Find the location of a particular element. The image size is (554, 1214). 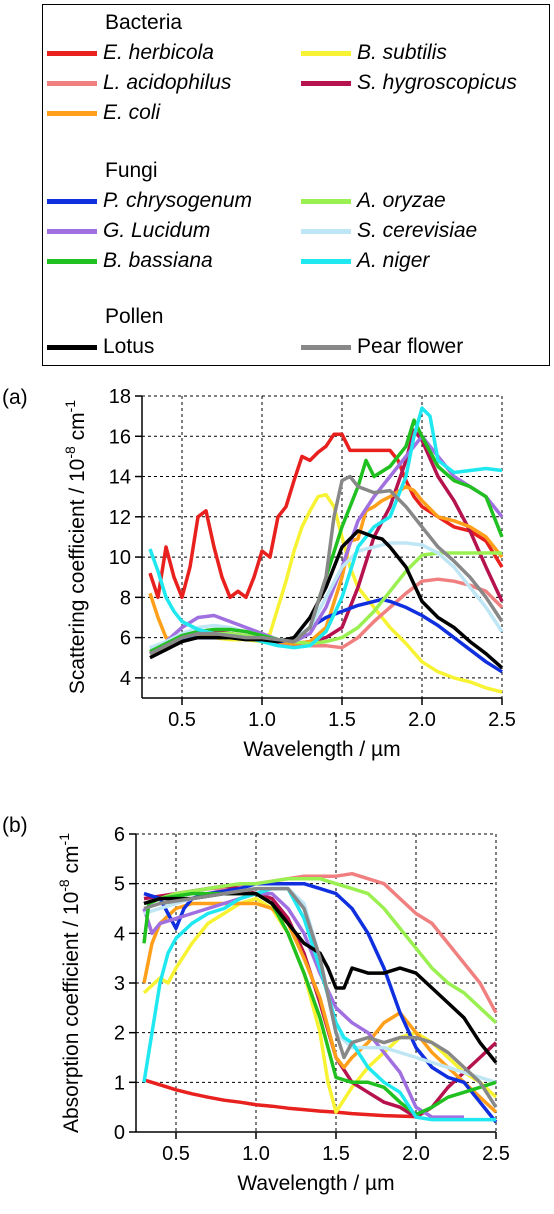

series-line-a-oryzae is located at coordinates (320, 950).